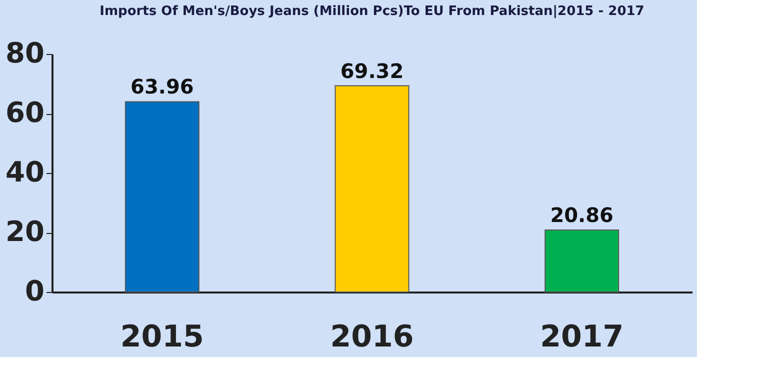 This screenshot has height=374, width=768. I want to click on data-label: 63.96, so click(162, 86).